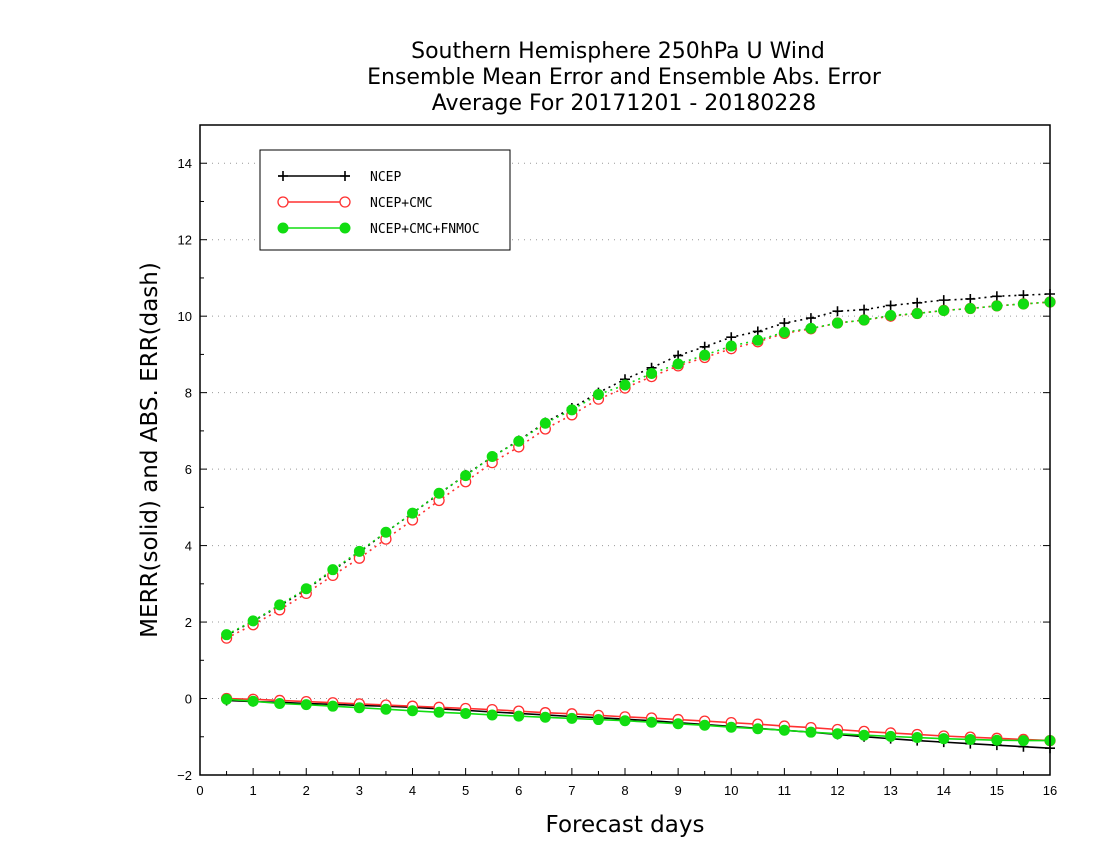 Image resolution: width=1100 pixels, height=850 pixels. Describe the element at coordinates (731, 790) in the screenshot. I see `x-tick-label: 10` at that location.